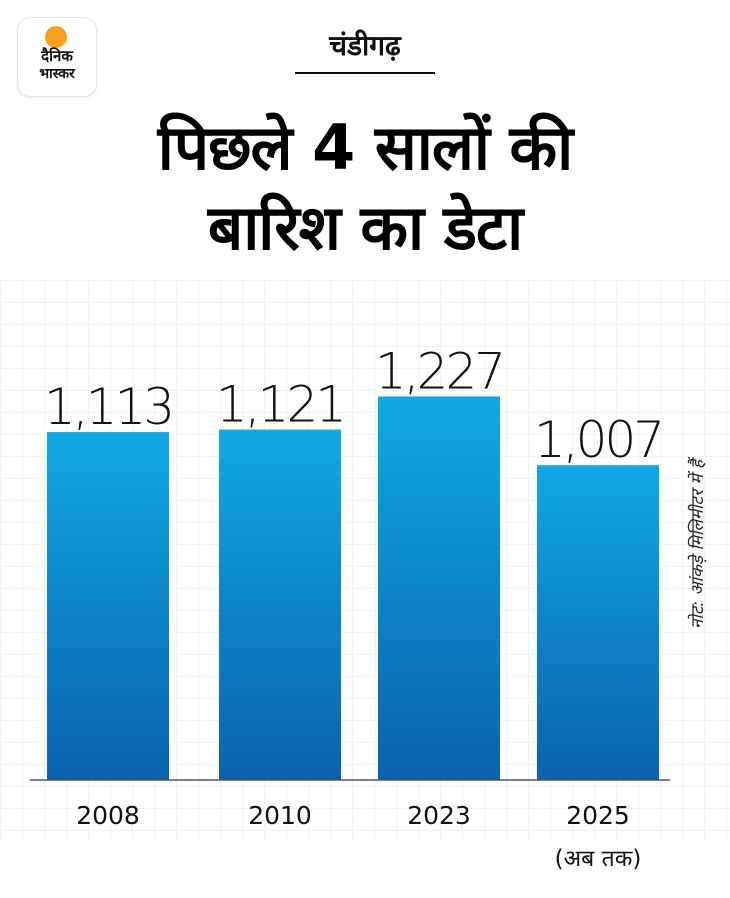 The height and width of the screenshot is (898, 730). What do you see at coordinates (108, 815) in the screenshot?
I see `category-label-2008: 2008` at bounding box center [108, 815].